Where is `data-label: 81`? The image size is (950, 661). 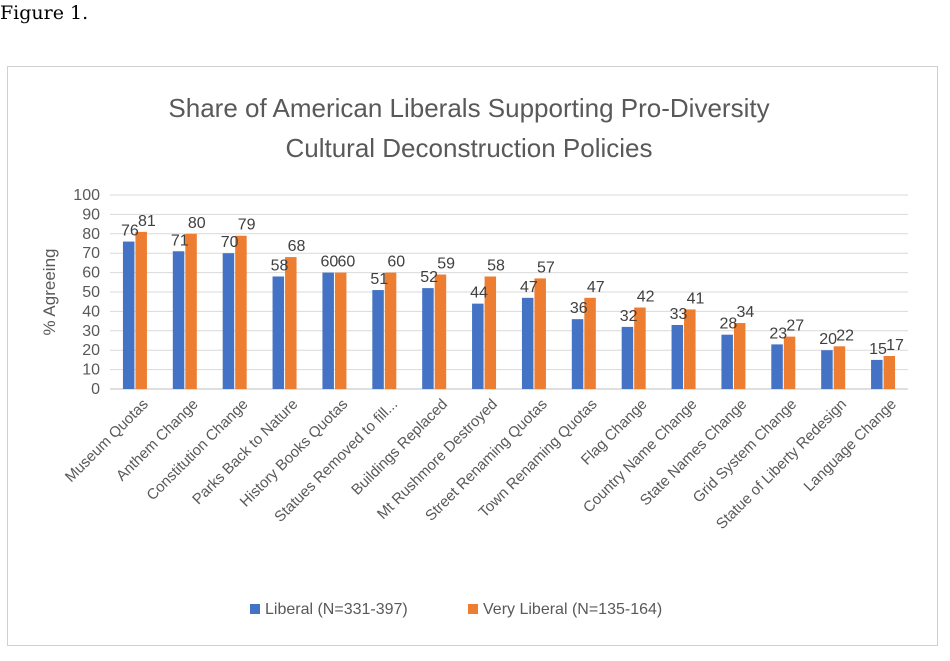
data-label: 81 is located at coordinates (147, 221).